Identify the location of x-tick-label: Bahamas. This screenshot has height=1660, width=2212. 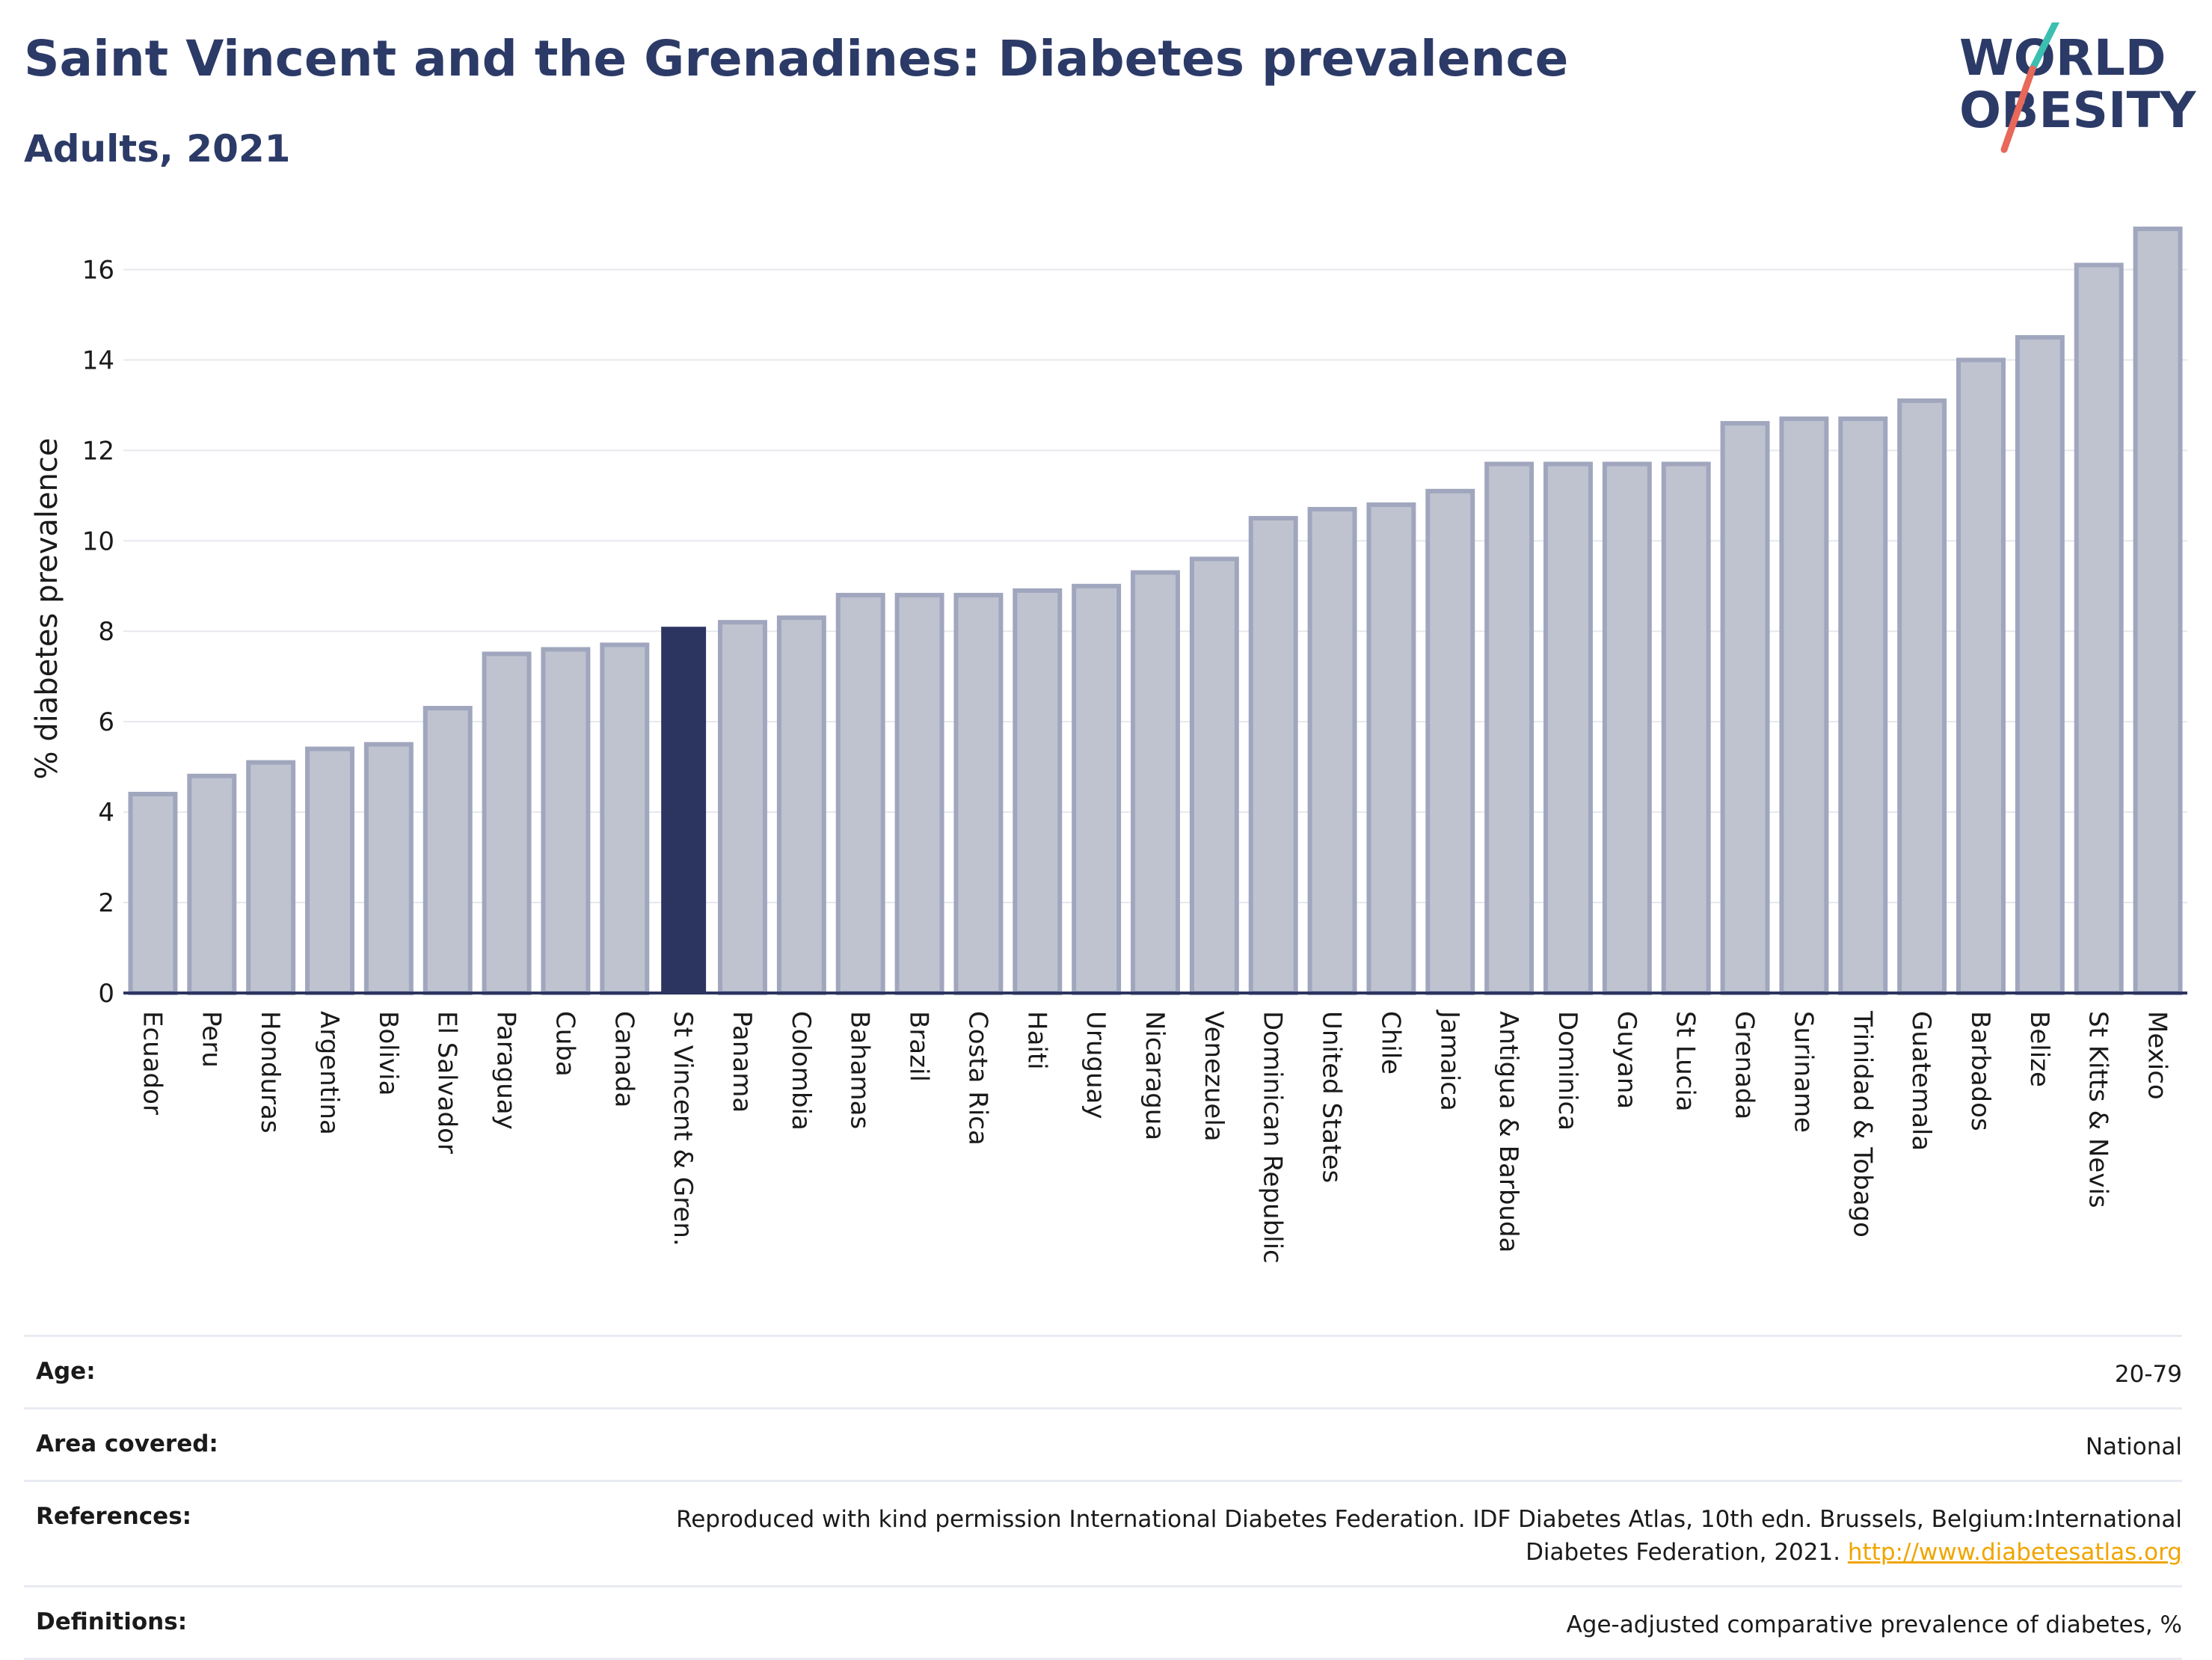
(860, 1070).